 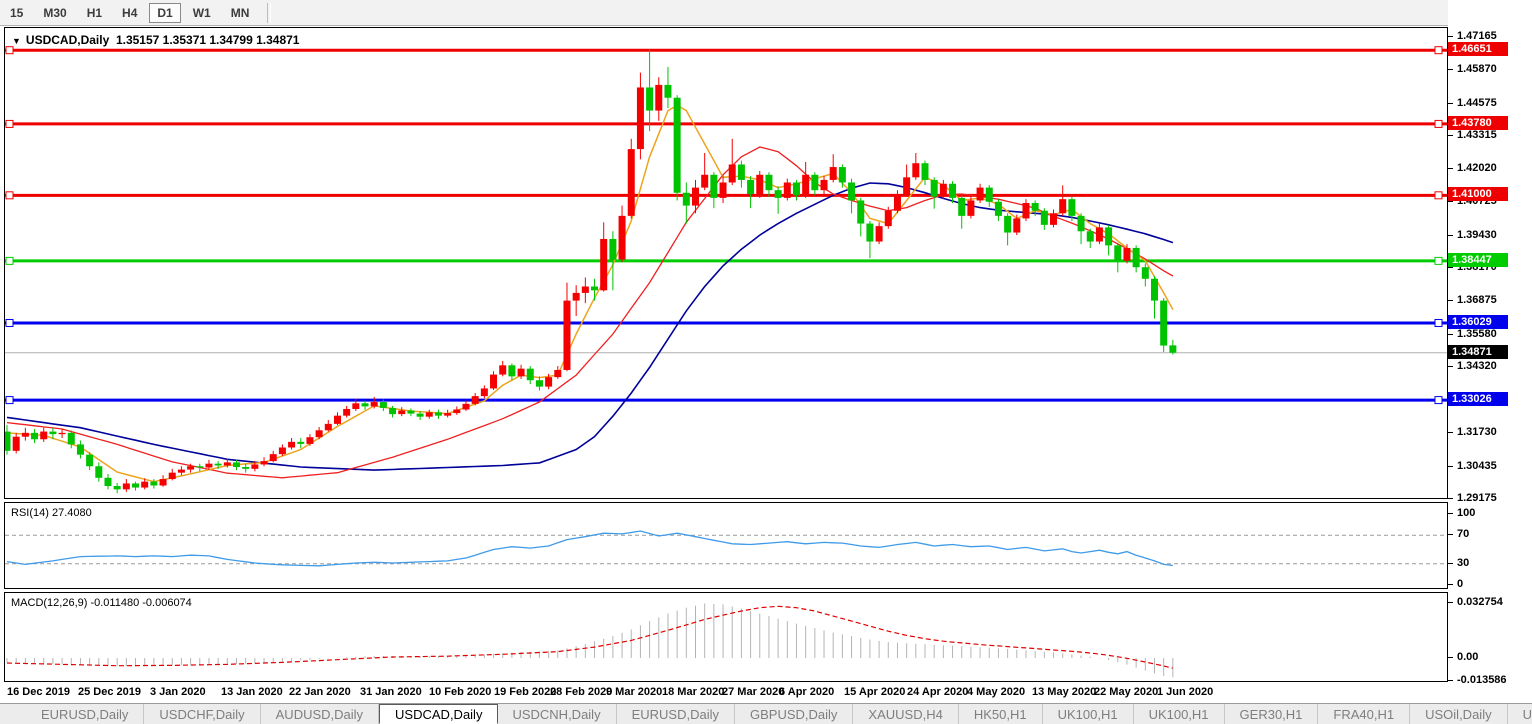 What do you see at coordinates (1463, 562) in the screenshot?
I see `rsi-axis-label: 30` at bounding box center [1463, 562].